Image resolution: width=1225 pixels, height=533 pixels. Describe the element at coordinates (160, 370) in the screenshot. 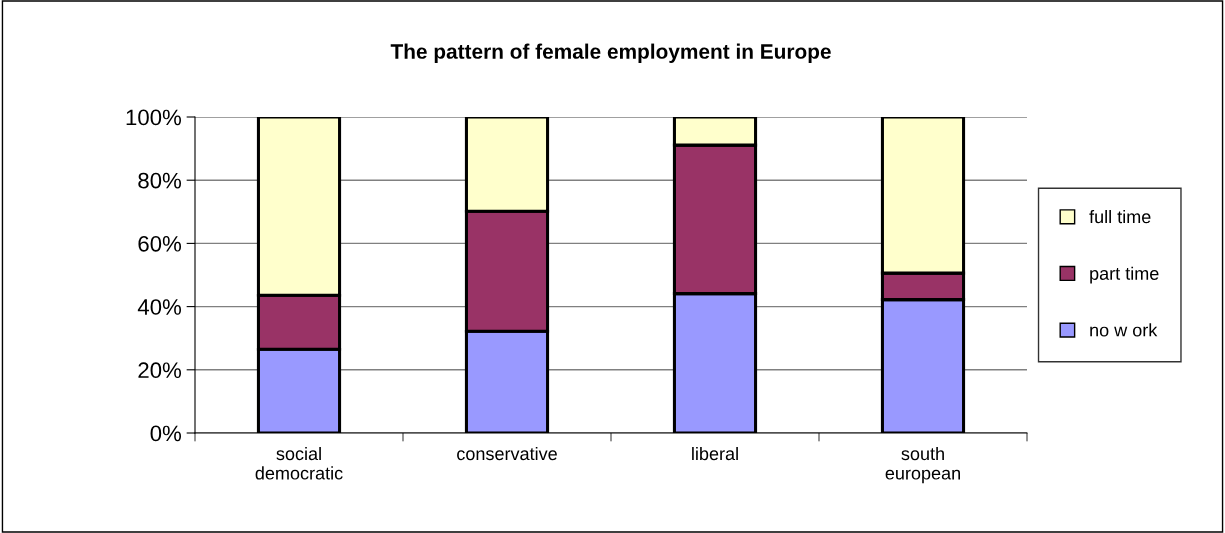

I see `y-tick-label: 20%` at that location.